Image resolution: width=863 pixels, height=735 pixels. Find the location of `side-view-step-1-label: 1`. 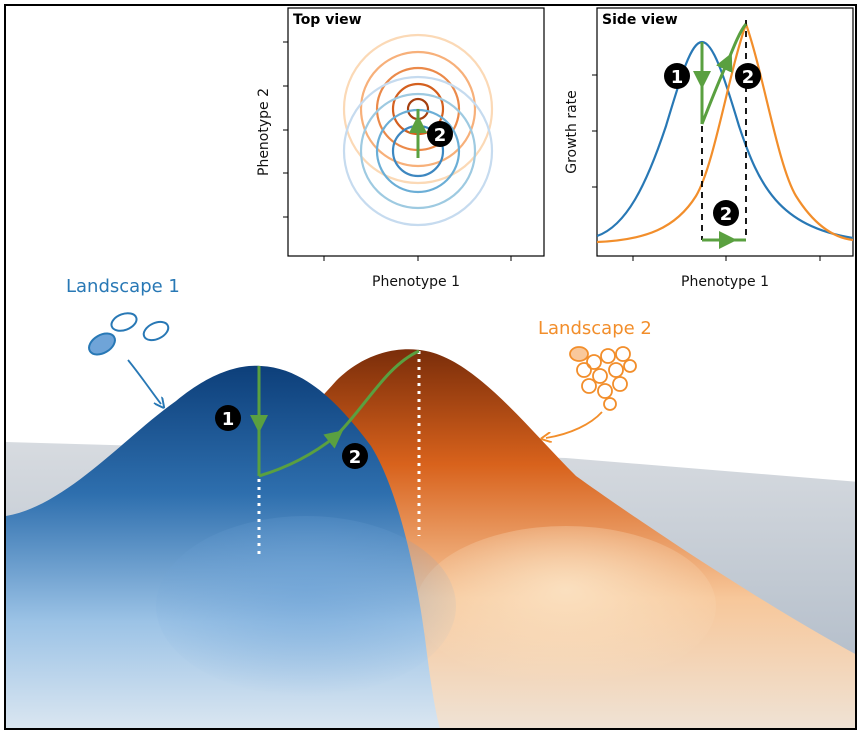

side-view-step-1-label: 1 is located at coordinates (677, 77).